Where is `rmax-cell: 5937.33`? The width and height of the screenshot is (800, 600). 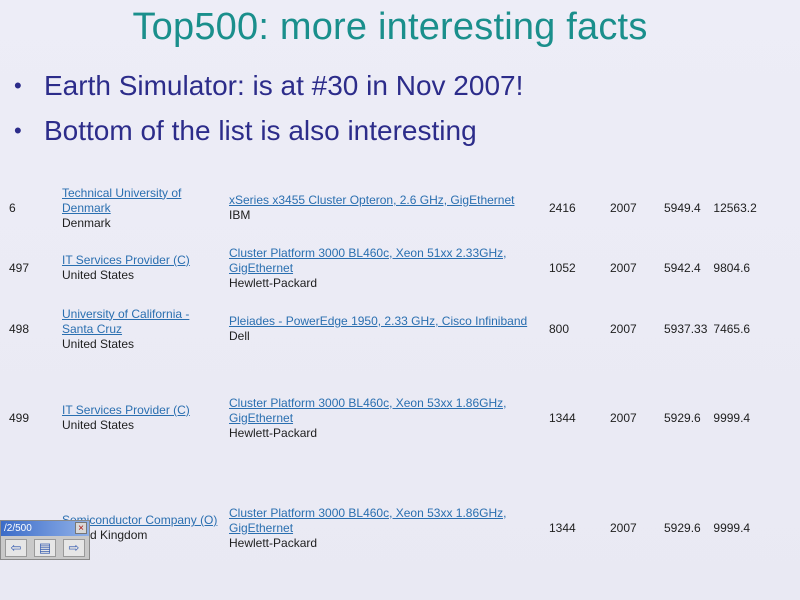
rmax-cell: 5937.33 is located at coordinates (686, 328).